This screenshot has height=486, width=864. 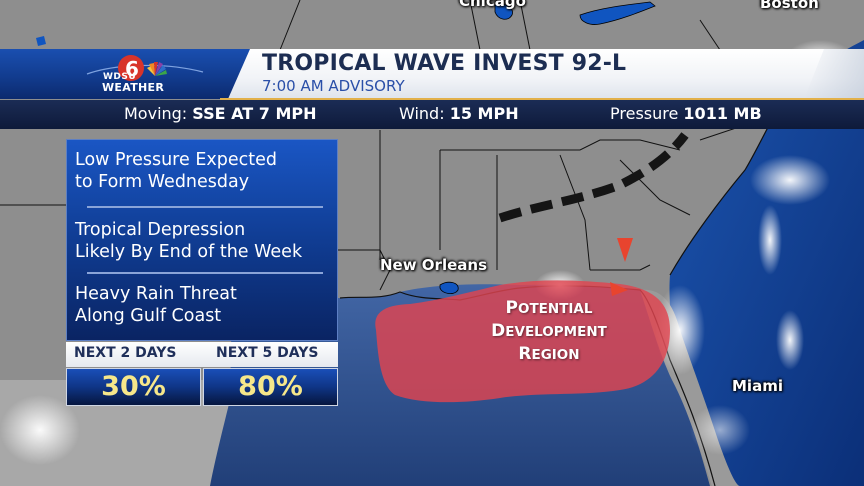 I want to click on region-label: POTENTIAL DEVELOPMENT REGION, so click(x=549, y=331).